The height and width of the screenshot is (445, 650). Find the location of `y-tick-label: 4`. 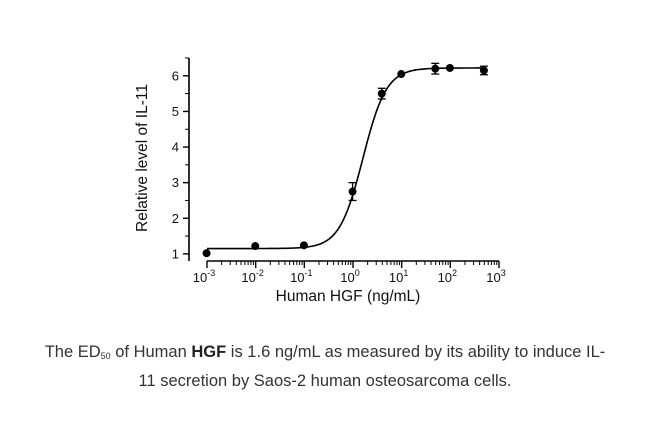

y-tick-label: 4 is located at coordinates (175, 147).